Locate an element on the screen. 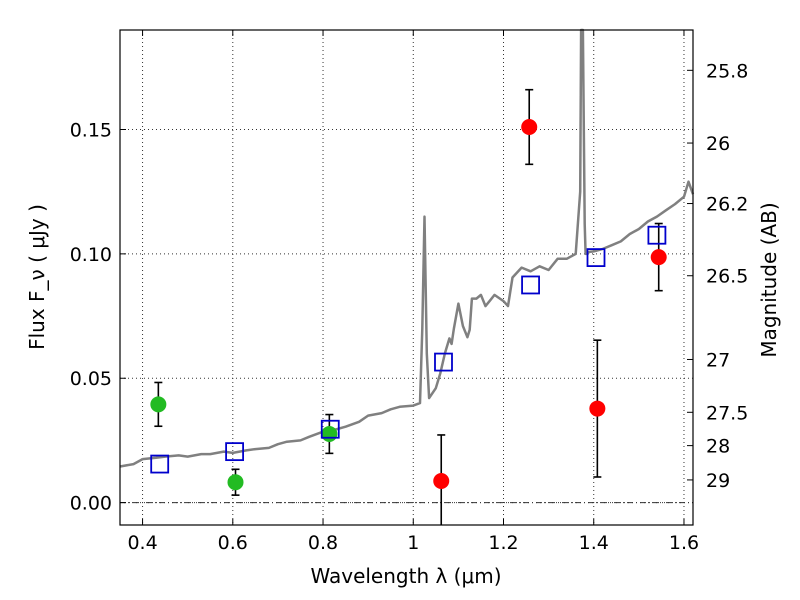 The width and height of the screenshot is (800, 600). y-tick-label: 0.05 is located at coordinates (91, 379).